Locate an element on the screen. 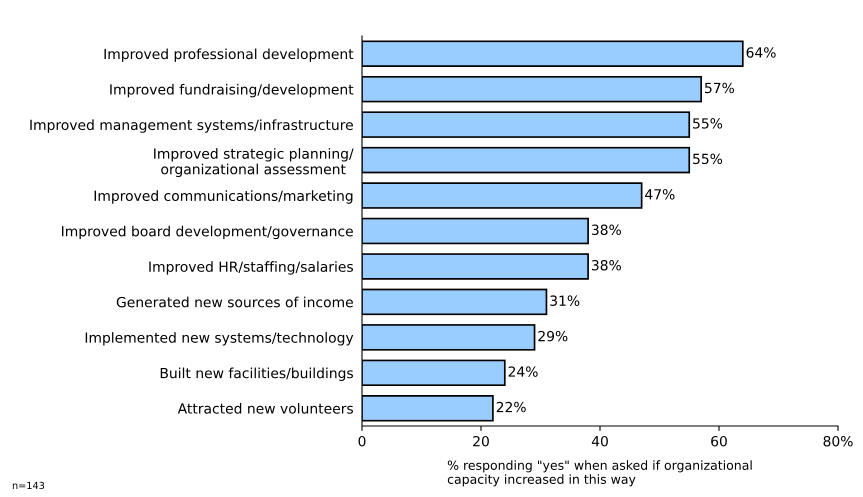 The height and width of the screenshot is (497, 863). y-tick-label: Attracted new volunteers is located at coordinates (265, 408).